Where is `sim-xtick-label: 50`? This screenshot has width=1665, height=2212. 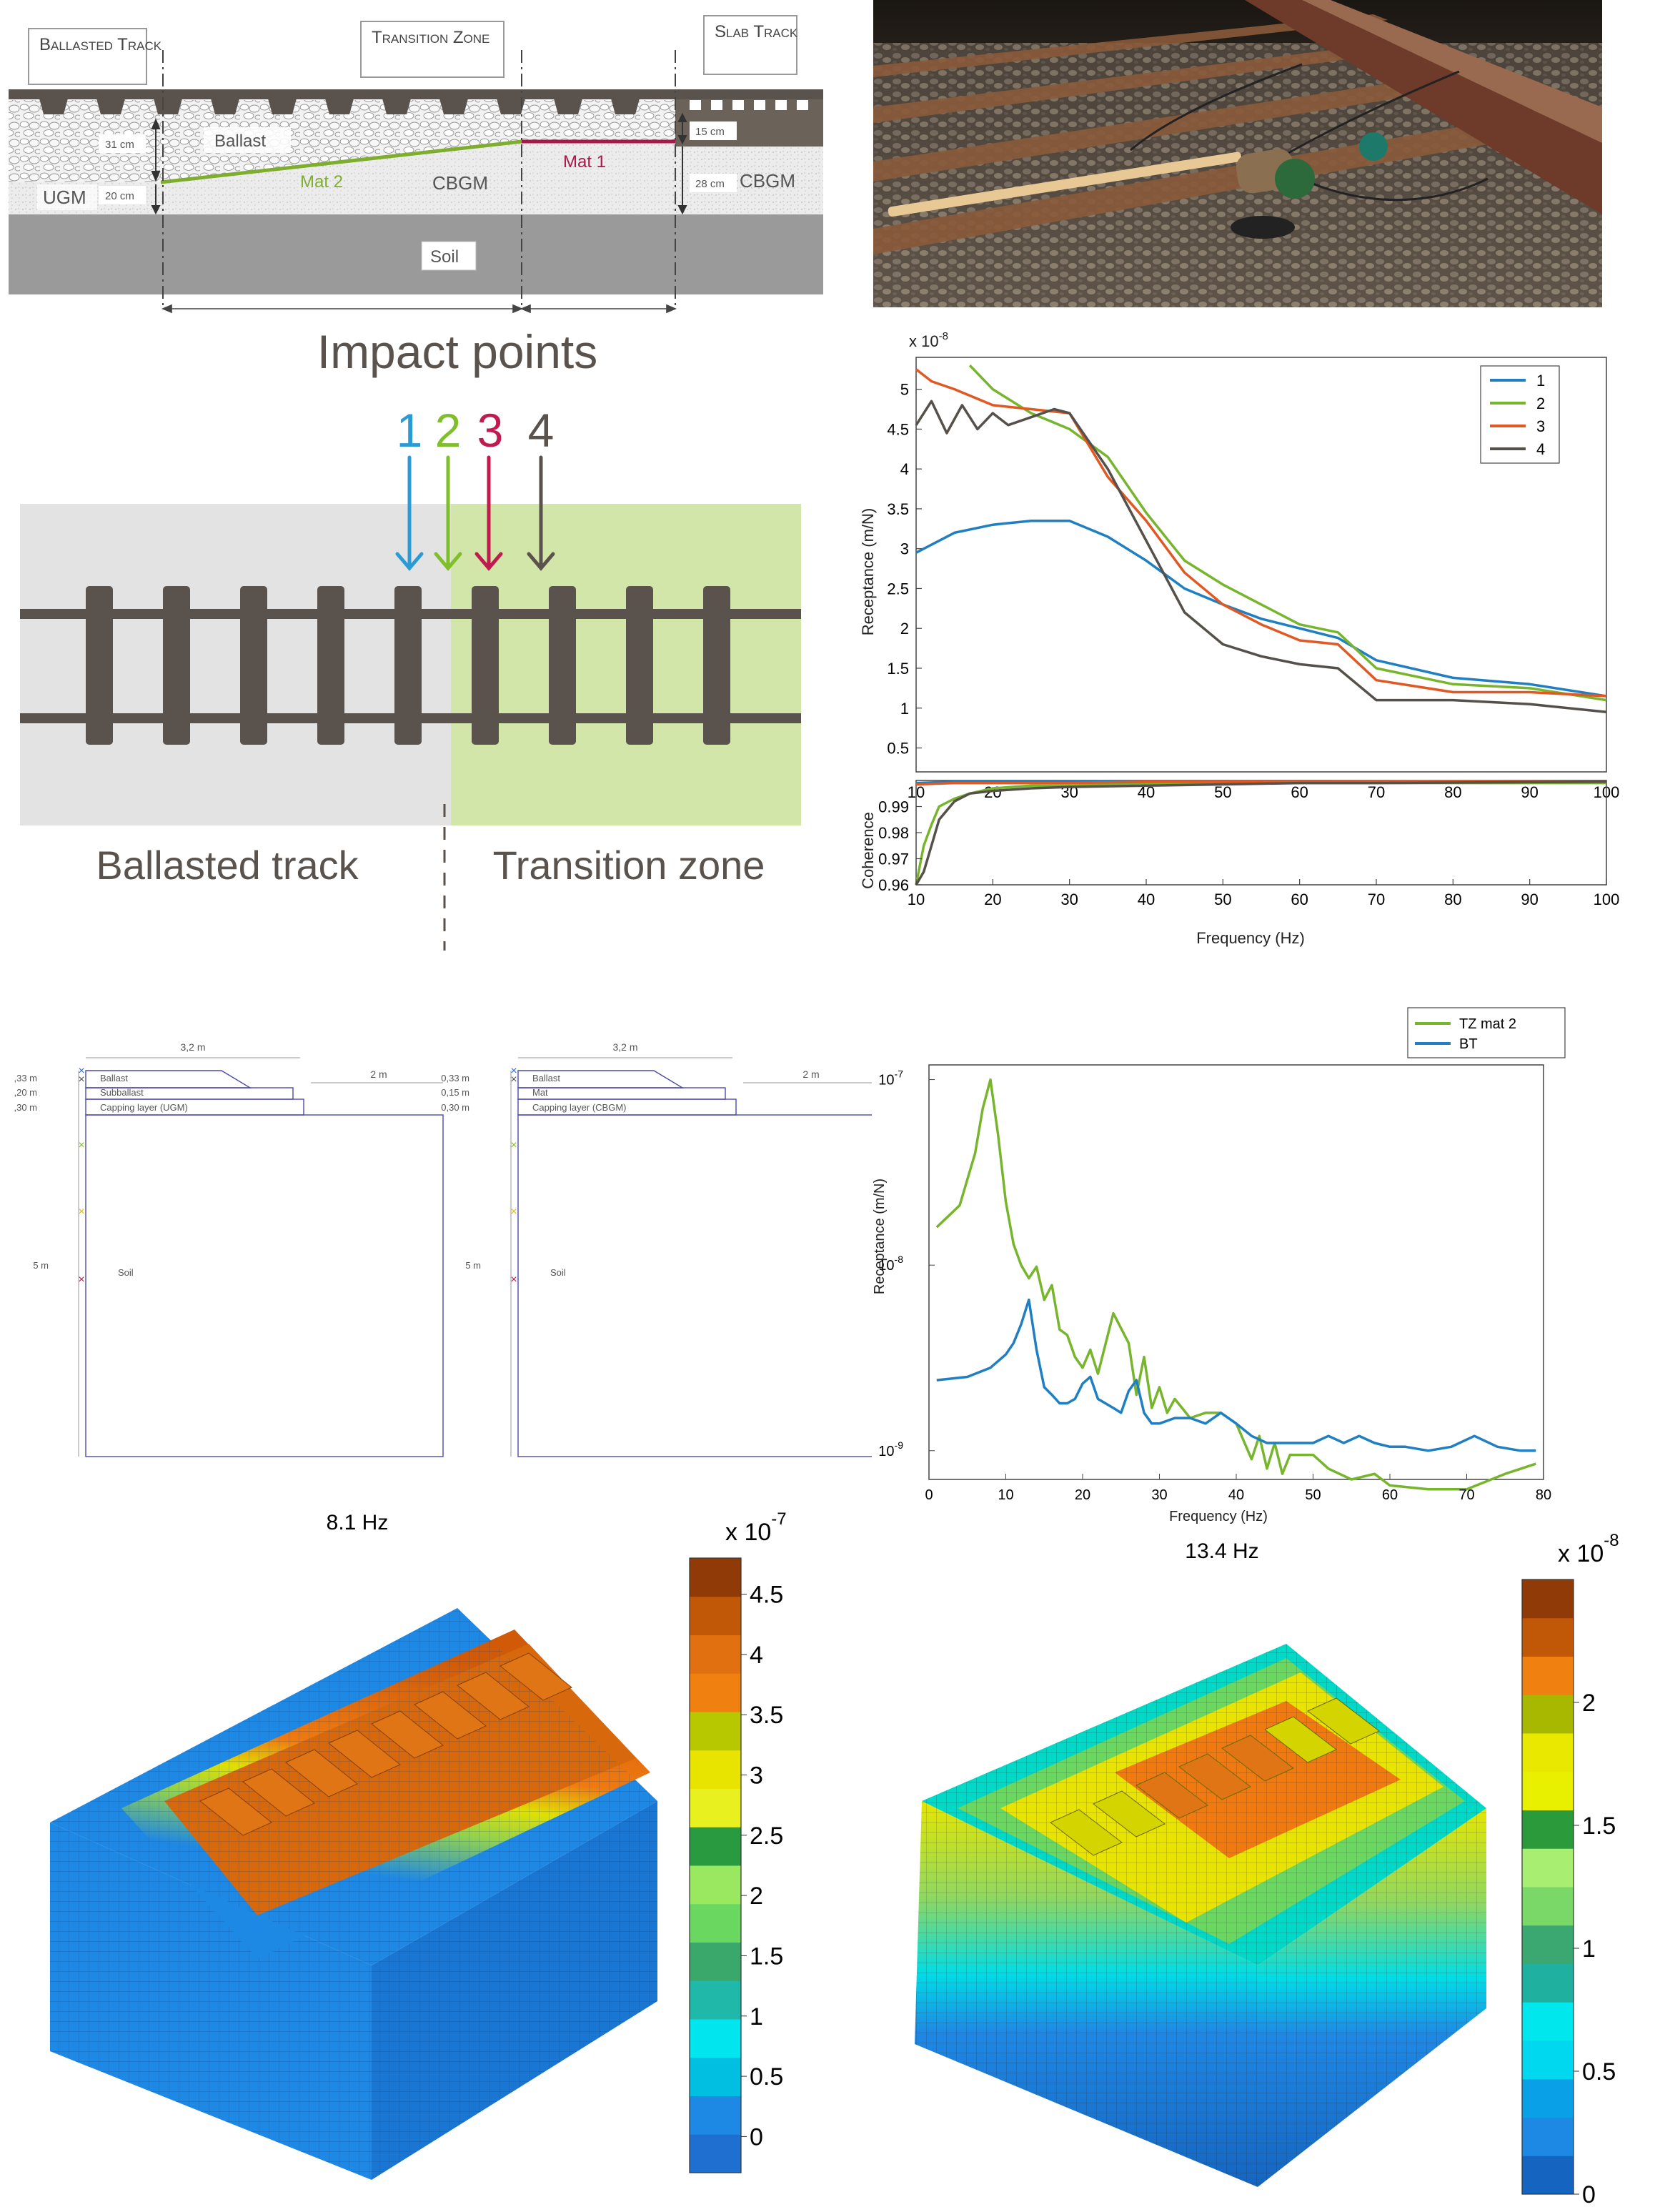
sim-xtick-label: 50 is located at coordinates (1313, 1495).